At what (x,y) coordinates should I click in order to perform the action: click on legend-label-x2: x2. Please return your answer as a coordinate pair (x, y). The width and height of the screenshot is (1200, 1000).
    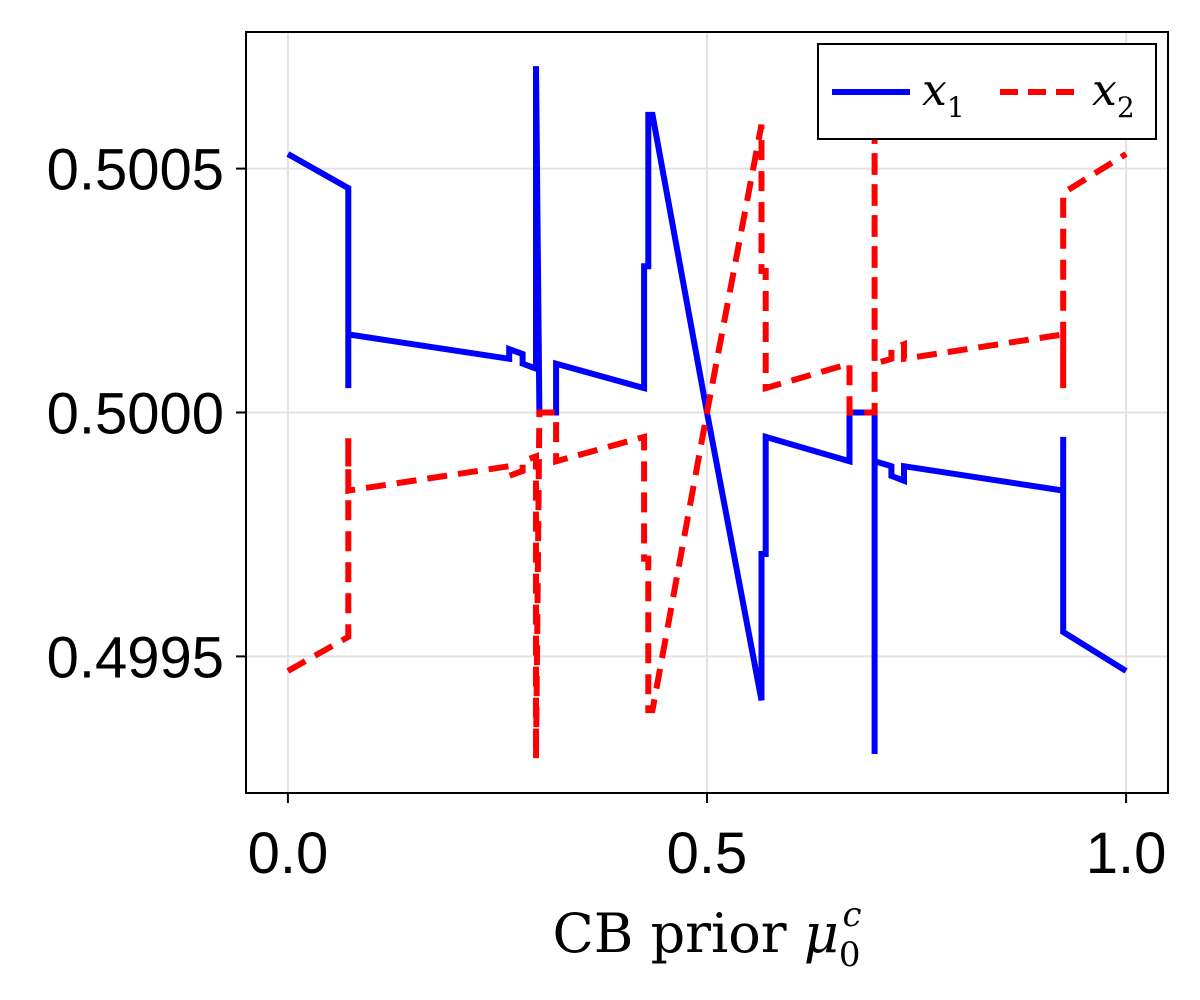
    Looking at the image, I should click on (1113, 94).